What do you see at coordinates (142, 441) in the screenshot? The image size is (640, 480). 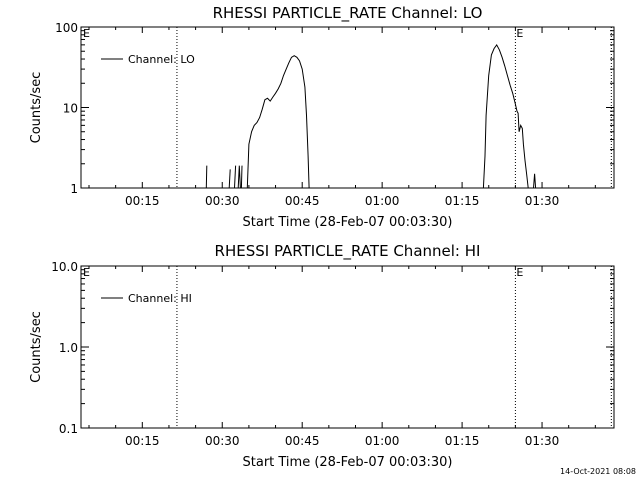 I see `chart-hi-x-tick-label: 00:15` at bounding box center [142, 441].